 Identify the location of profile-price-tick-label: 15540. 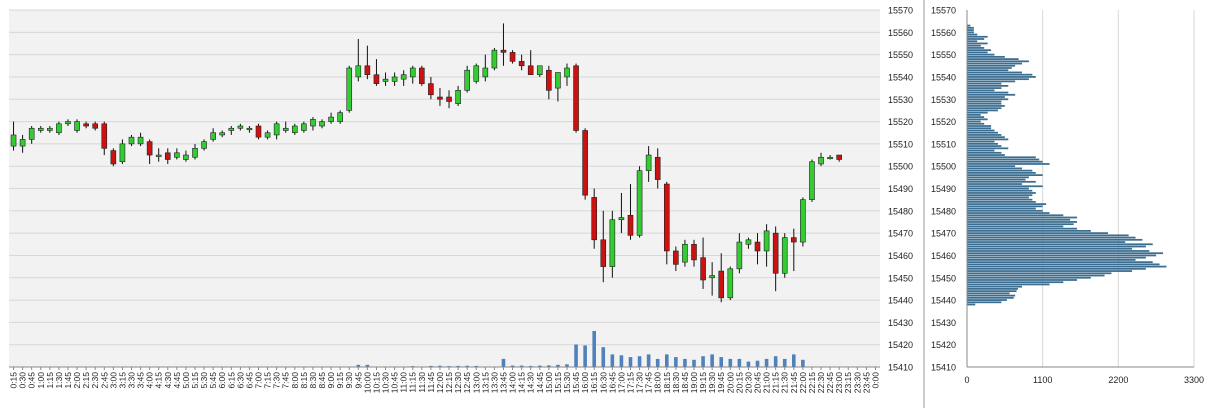
(943, 77).